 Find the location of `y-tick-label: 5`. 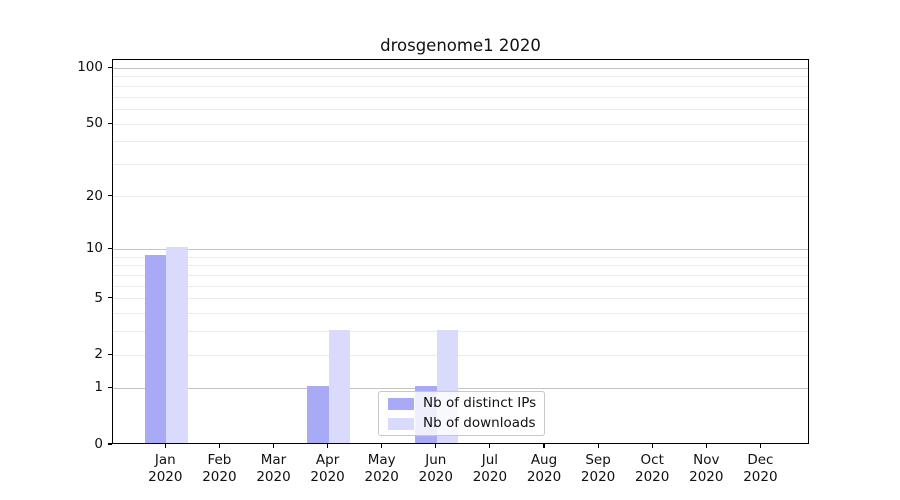

y-tick-label: 5 is located at coordinates (98, 297).